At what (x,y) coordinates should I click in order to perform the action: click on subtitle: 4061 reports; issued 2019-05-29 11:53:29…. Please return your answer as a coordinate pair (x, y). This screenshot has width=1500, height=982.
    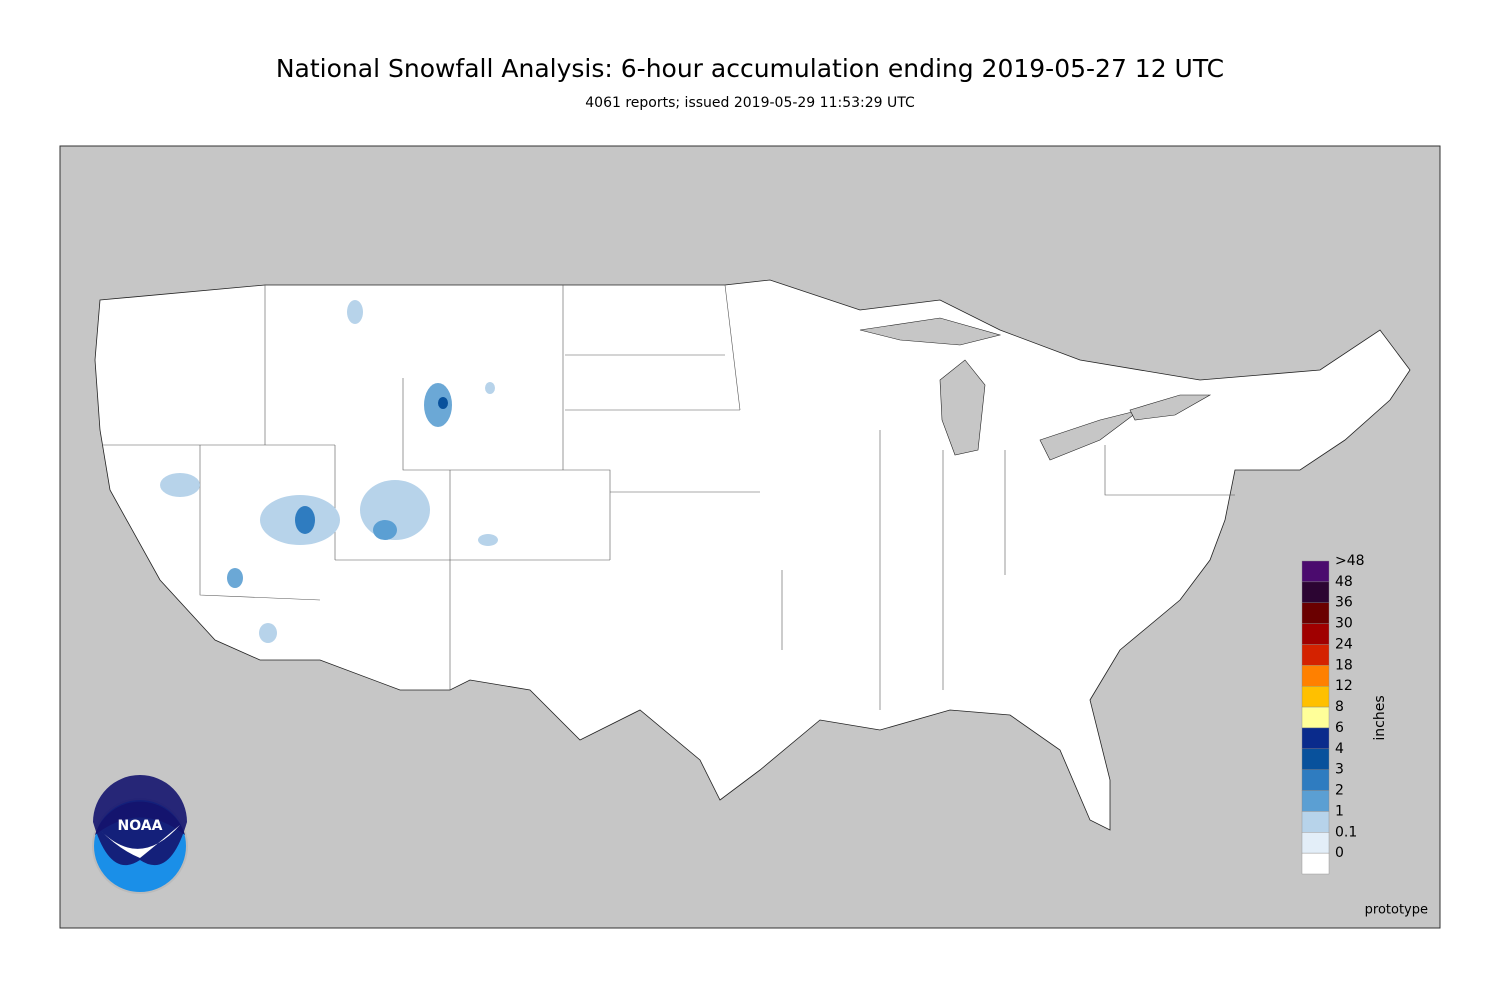
    Looking at the image, I should click on (750, 103).